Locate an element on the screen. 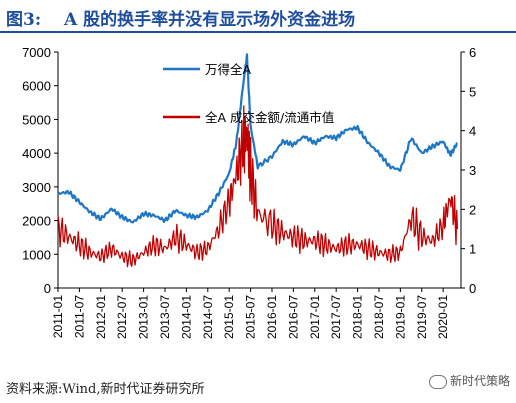 The image size is (516, 403). y-left-tick-label: 1000 is located at coordinates (36, 254).